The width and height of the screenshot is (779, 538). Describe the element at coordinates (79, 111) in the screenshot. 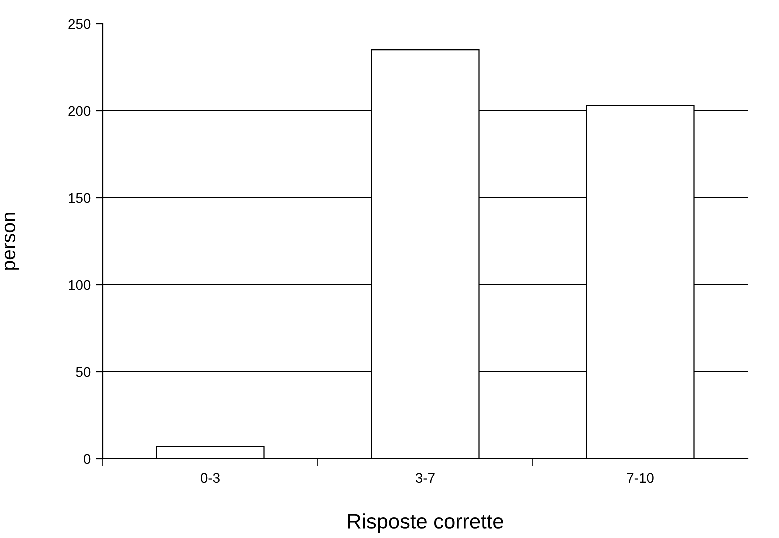

I see `y-tick-label: 200` at that location.